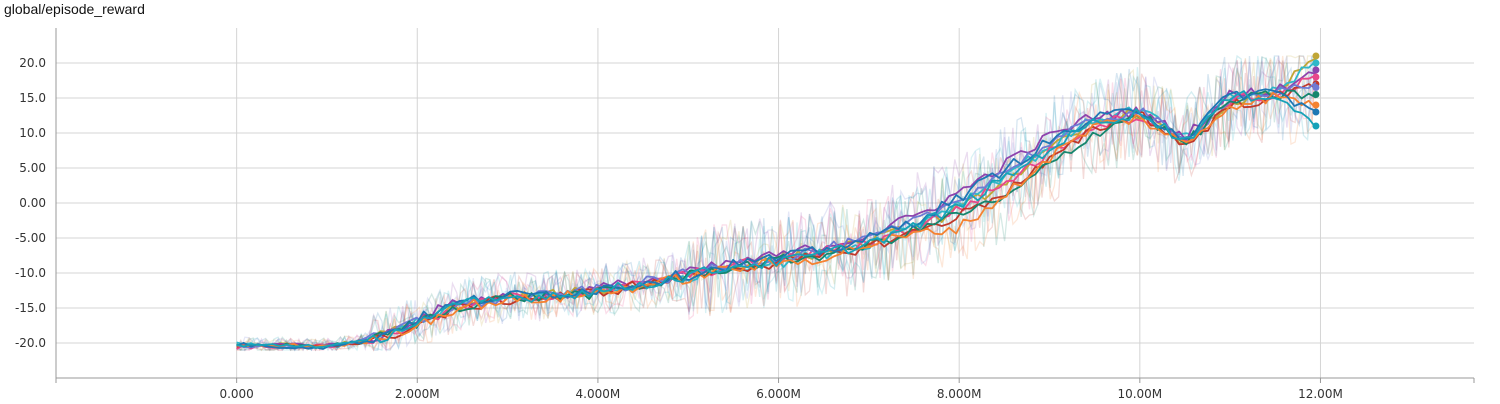  I want to click on x-tick-label: 6.000M, so click(778, 394).